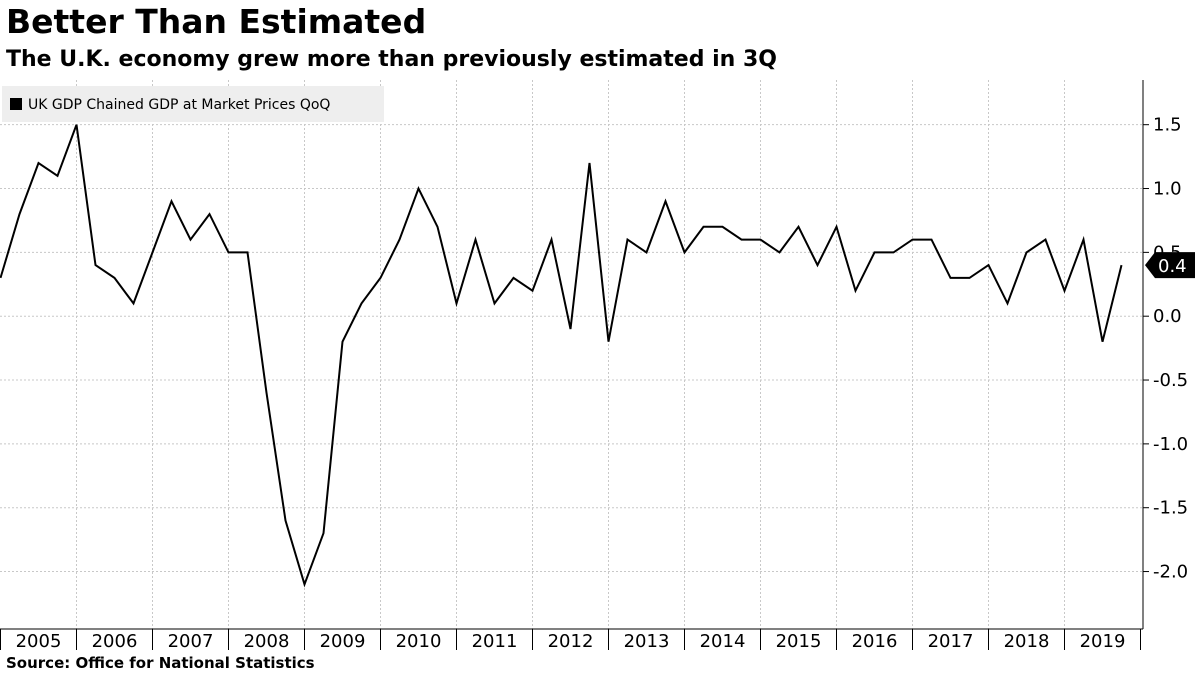 This screenshot has height=675, width=1200. What do you see at coordinates (39, 641) in the screenshot?
I see `x-tick-label: 2005` at bounding box center [39, 641].